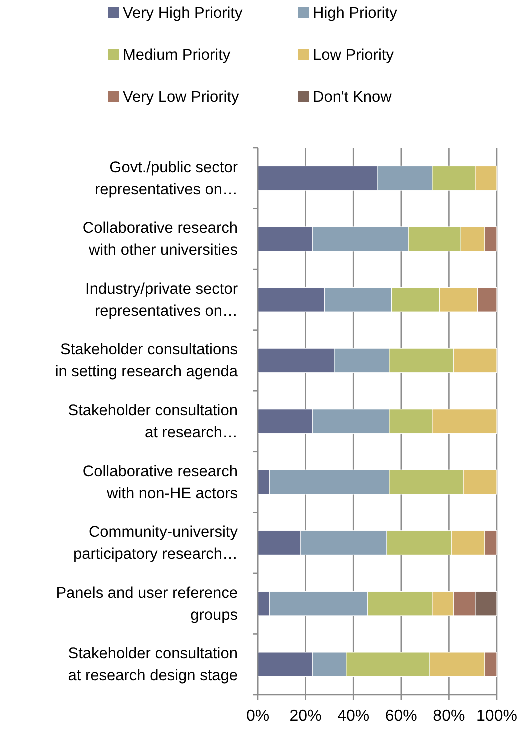 The height and width of the screenshot is (731, 522). I want to click on y-tick-label: Stakeholder consultation at research design stage, so click(153, 665).